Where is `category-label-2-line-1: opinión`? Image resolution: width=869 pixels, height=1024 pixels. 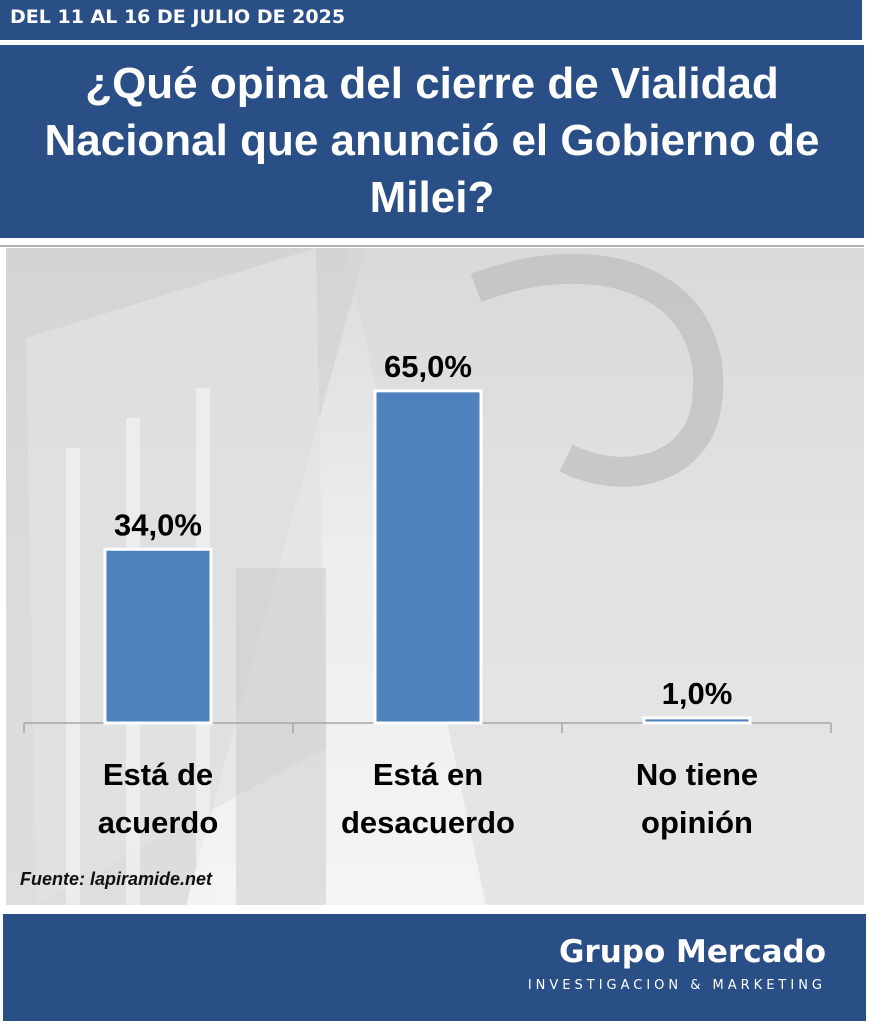 category-label-2-line-1: opinión is located at coordinates (697, 822).